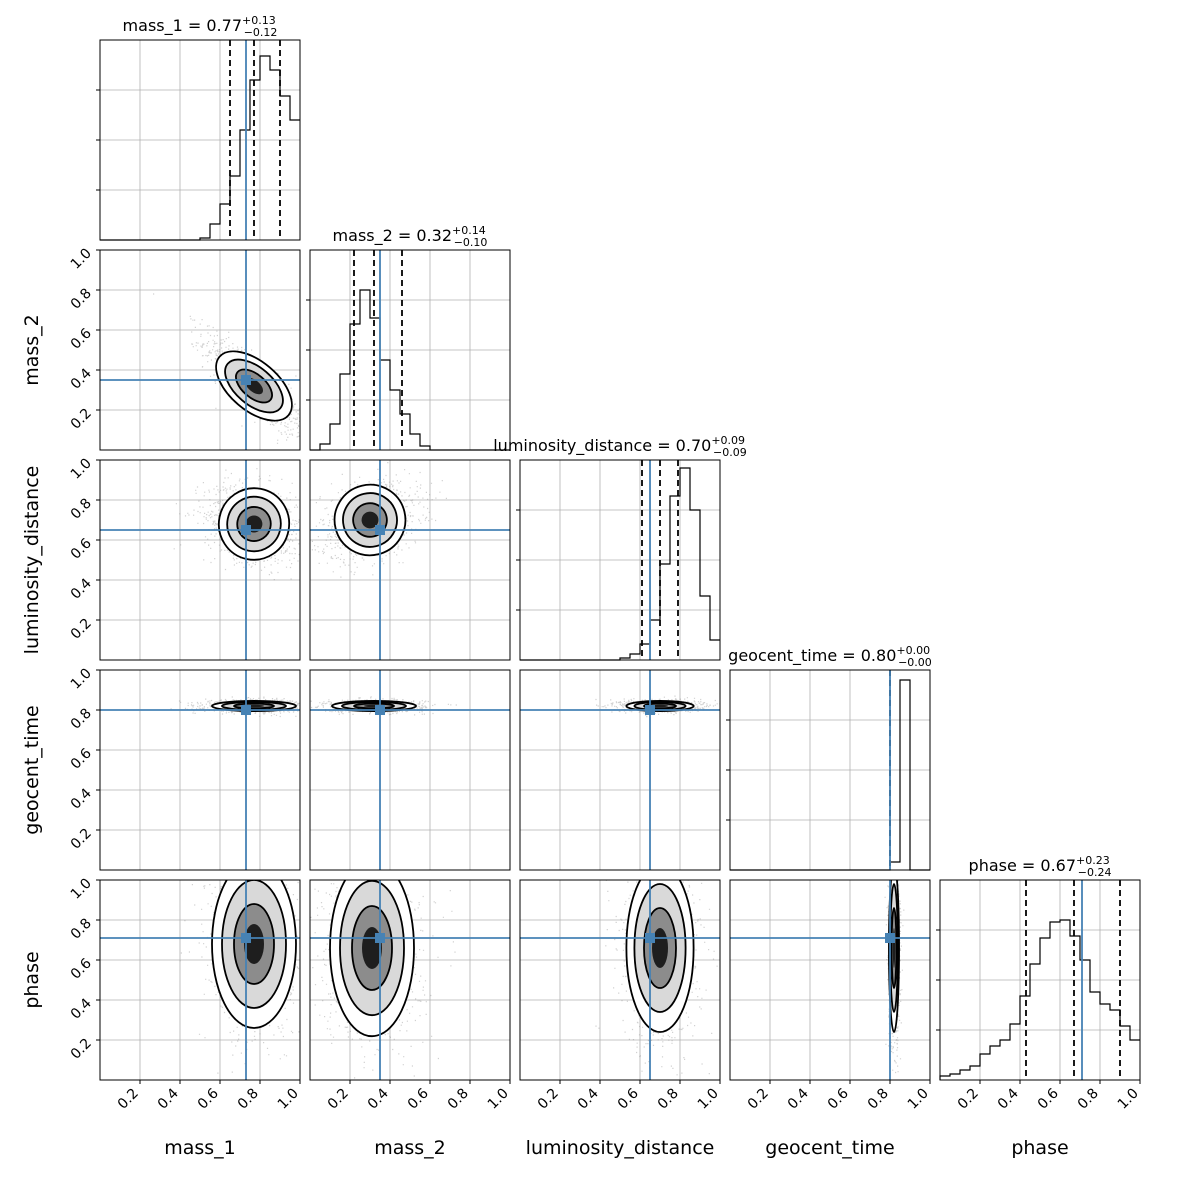 The height and width of the screenshot is (1180, 1180). Describe the element at coordinates (370, 520) in the screenshot. I see `density-level` at that location.